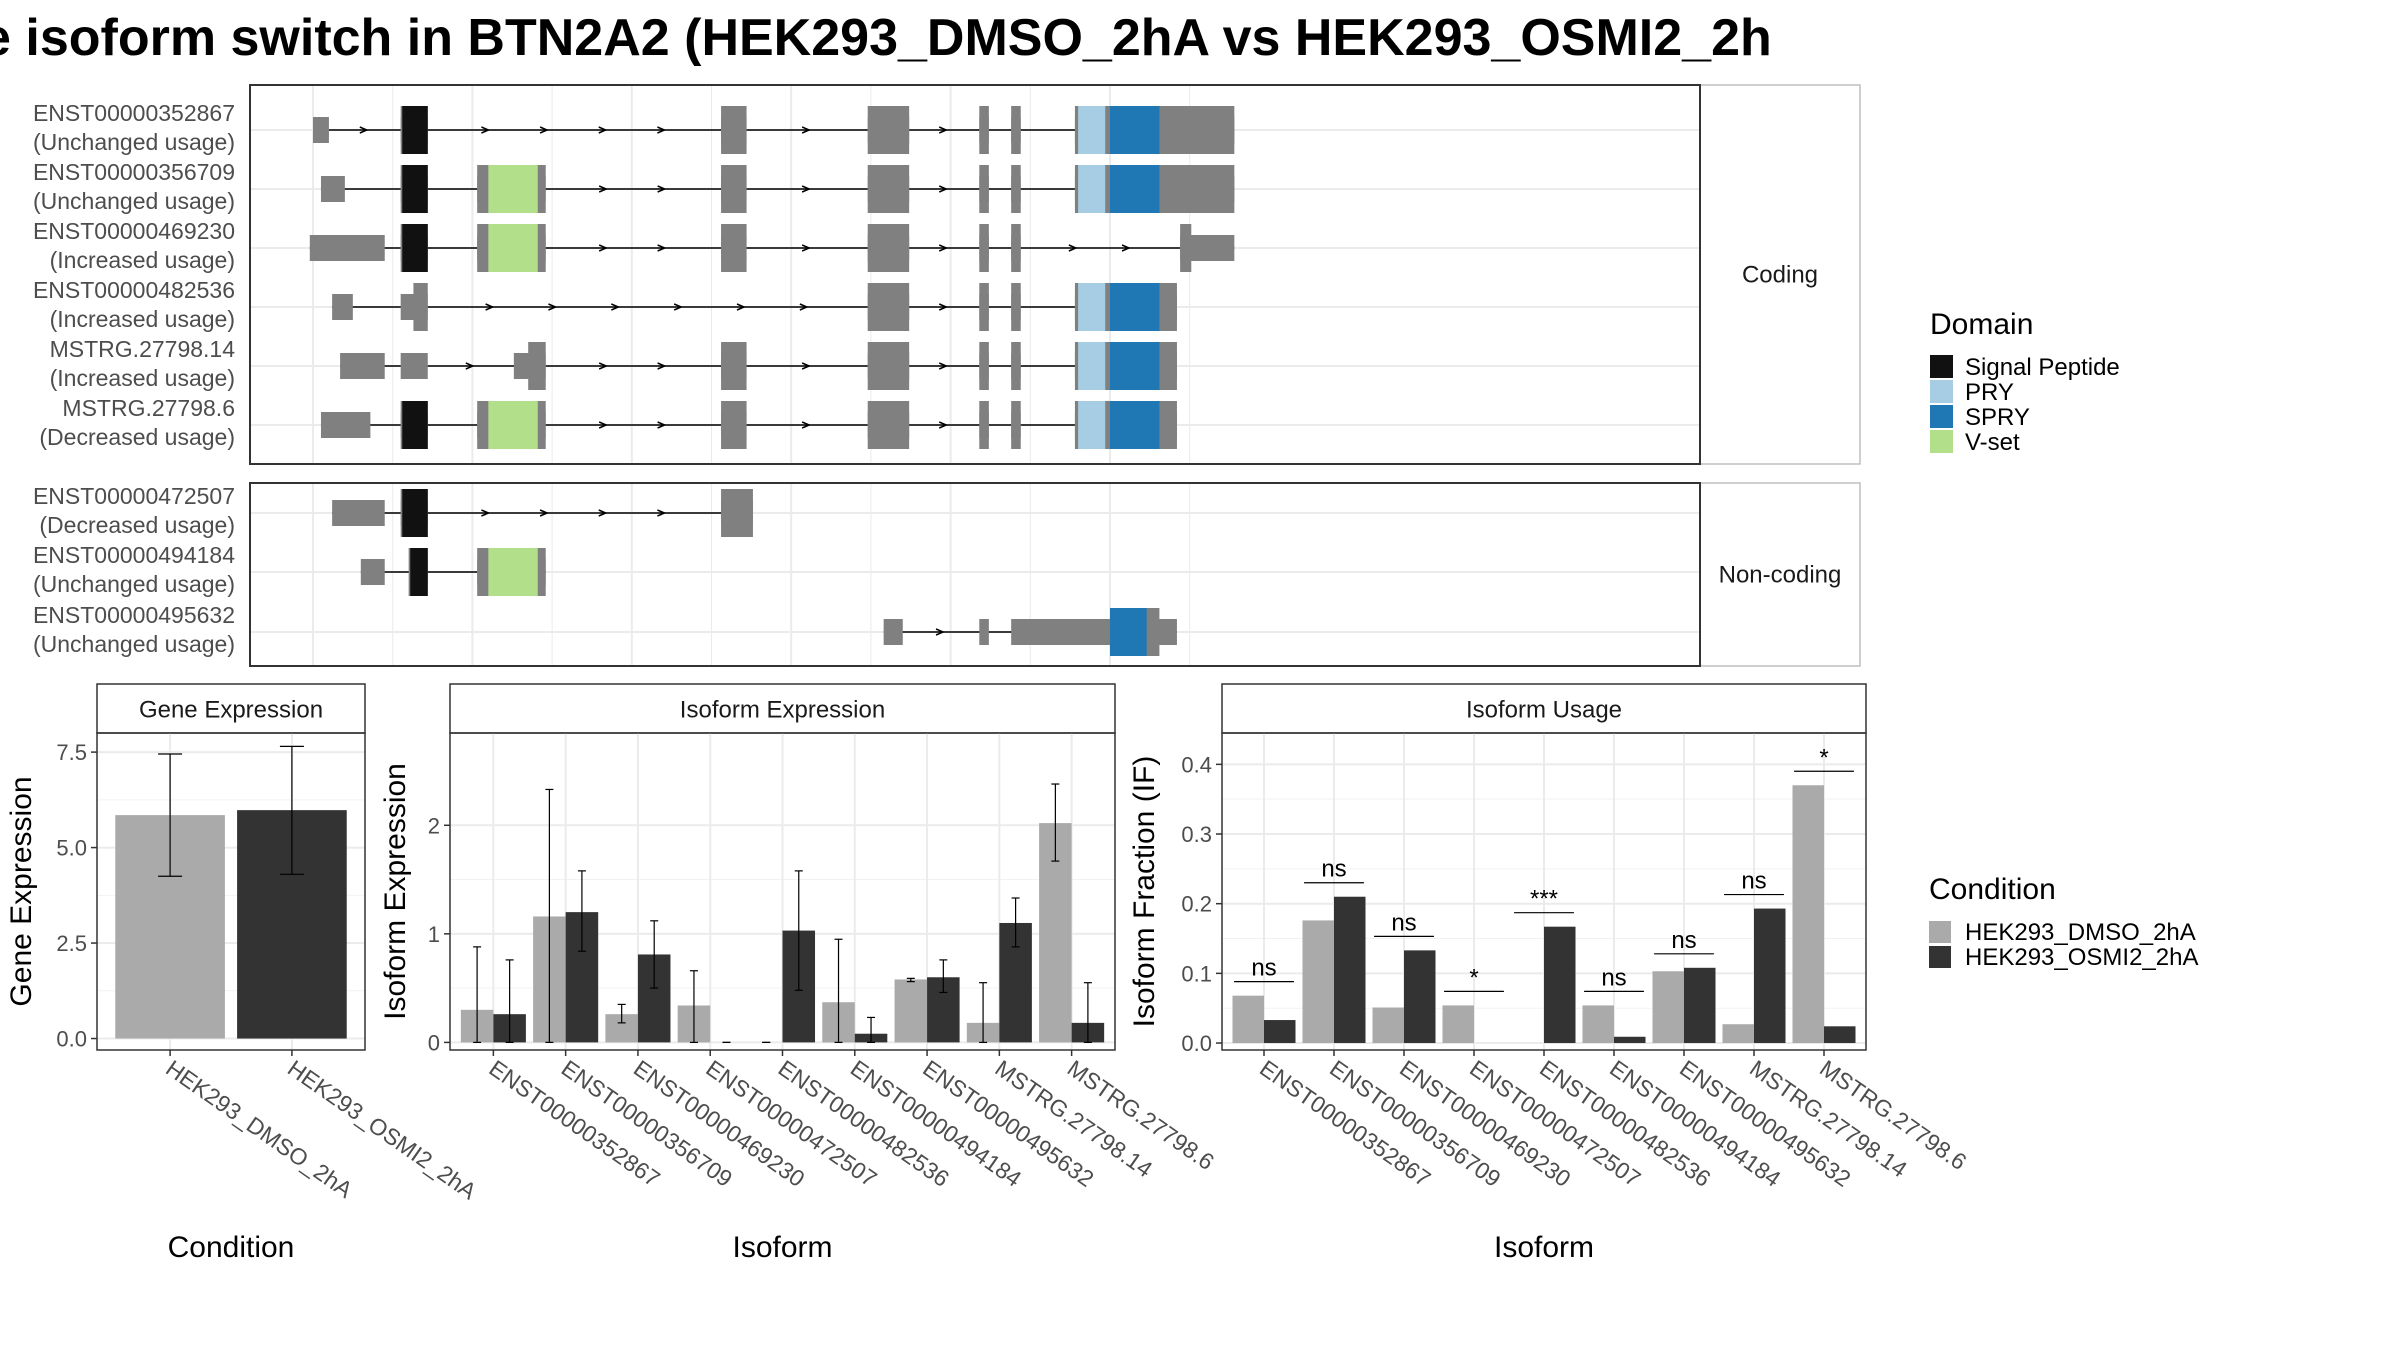  What do you see at coordinates (1144, 892) in the screenshot?
I see `y-axis-title: Isoform Fraction (IF)` at bounding box center [1144, 892].